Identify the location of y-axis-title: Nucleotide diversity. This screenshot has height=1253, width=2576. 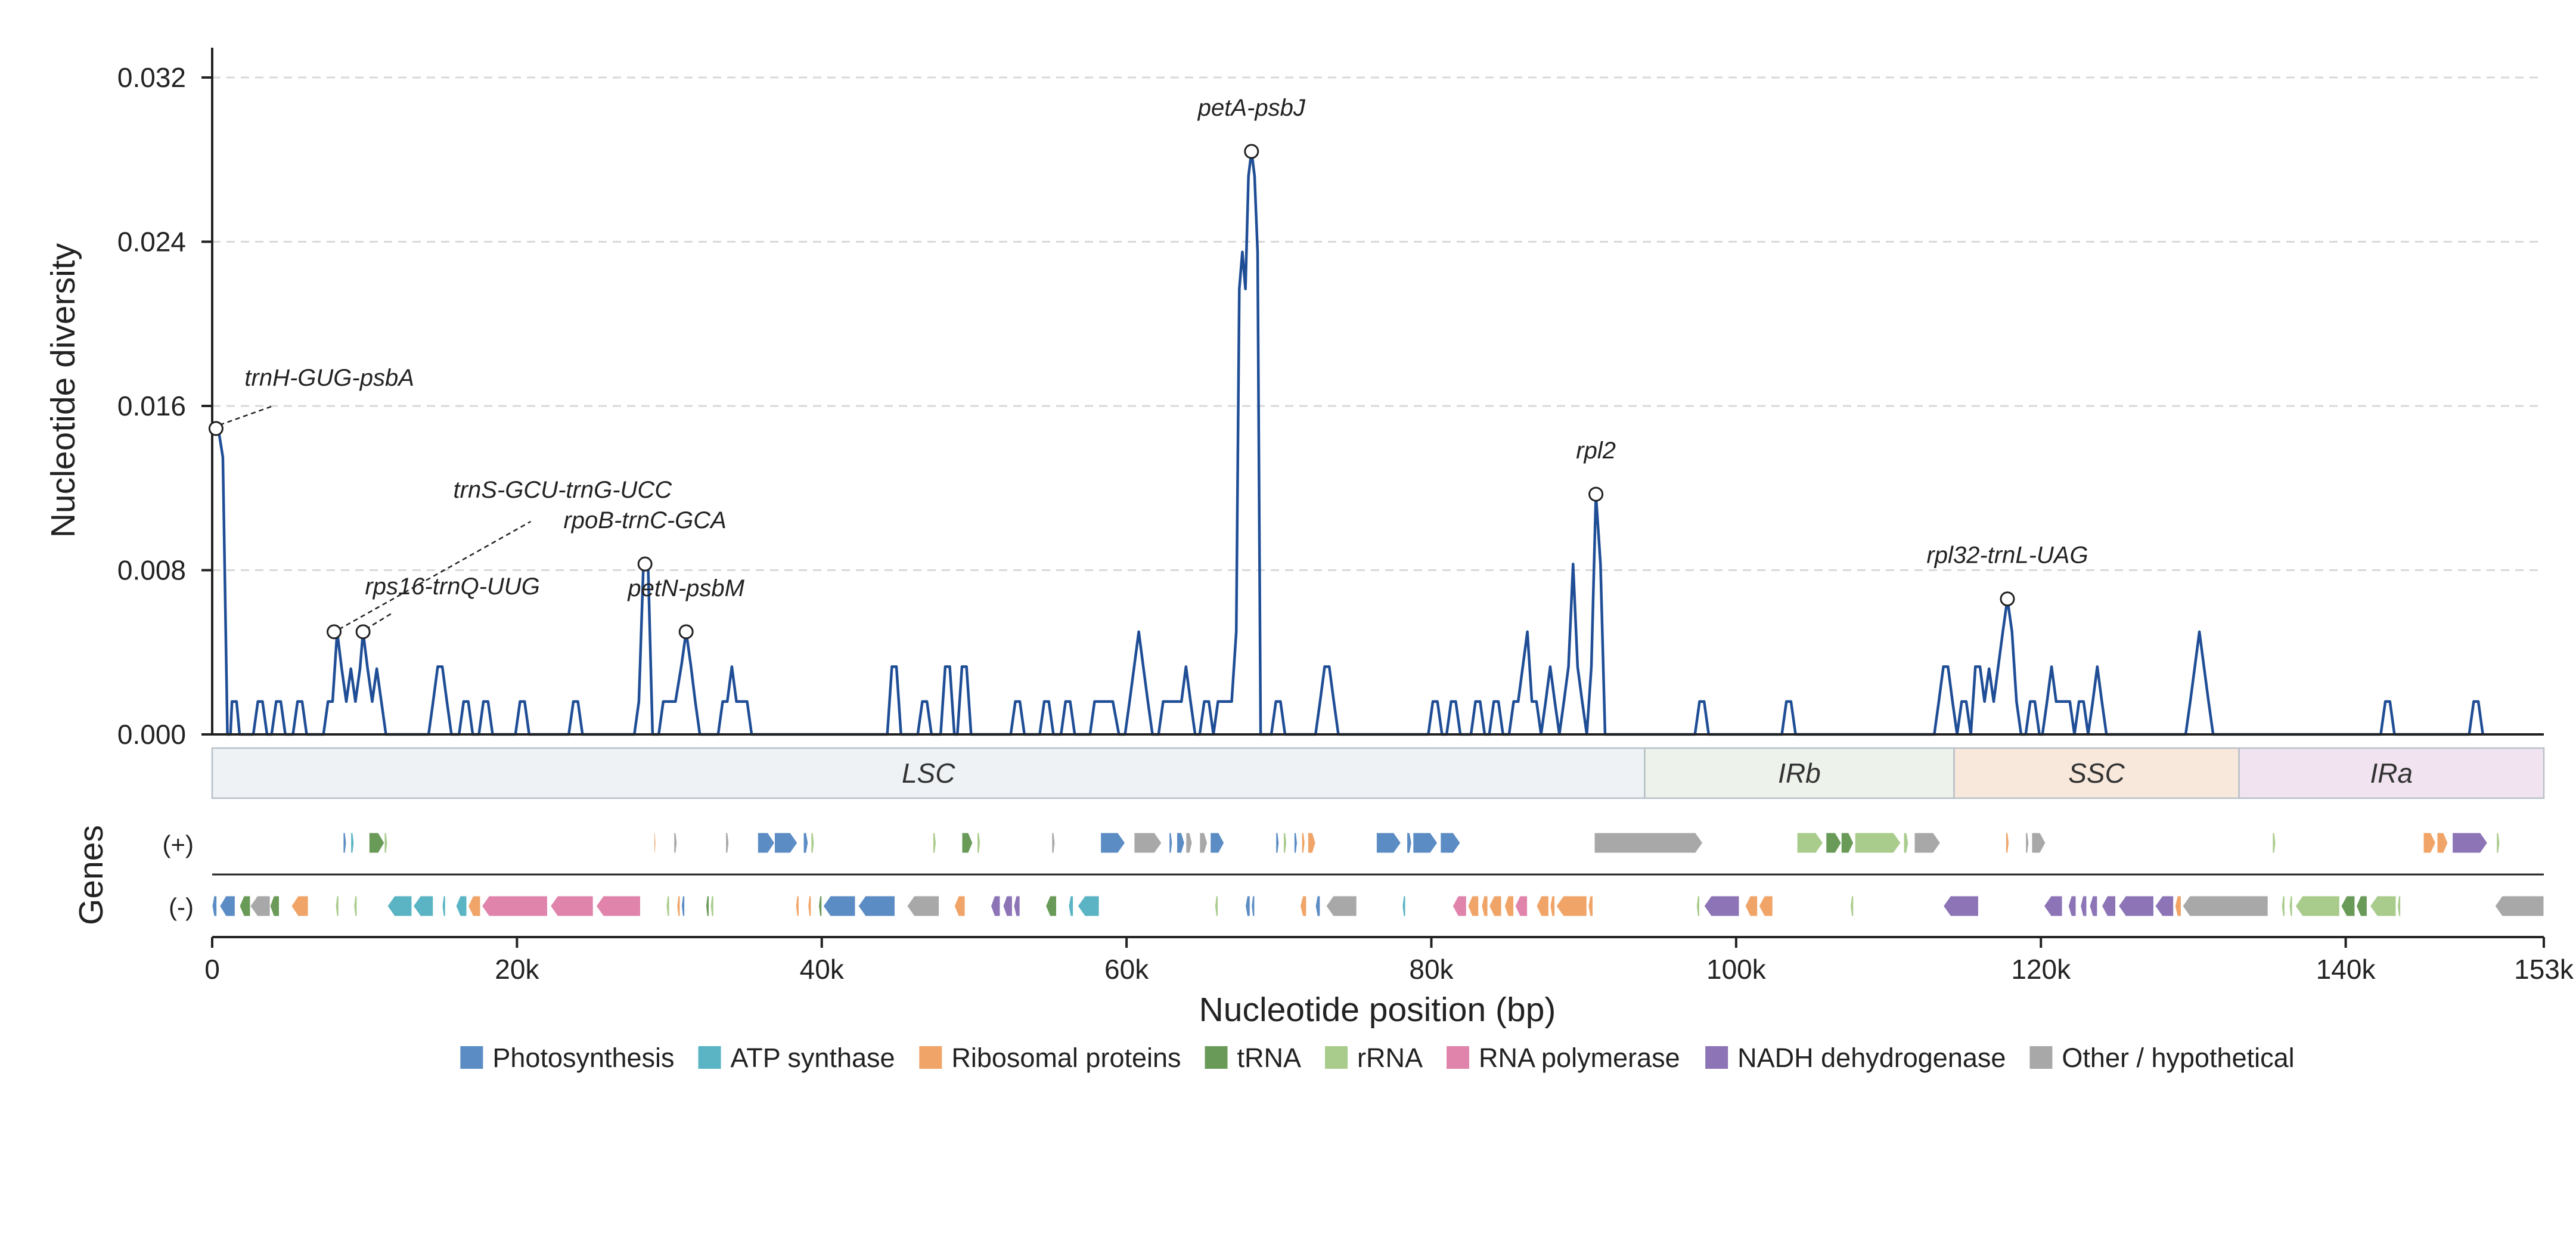
(63, 390).